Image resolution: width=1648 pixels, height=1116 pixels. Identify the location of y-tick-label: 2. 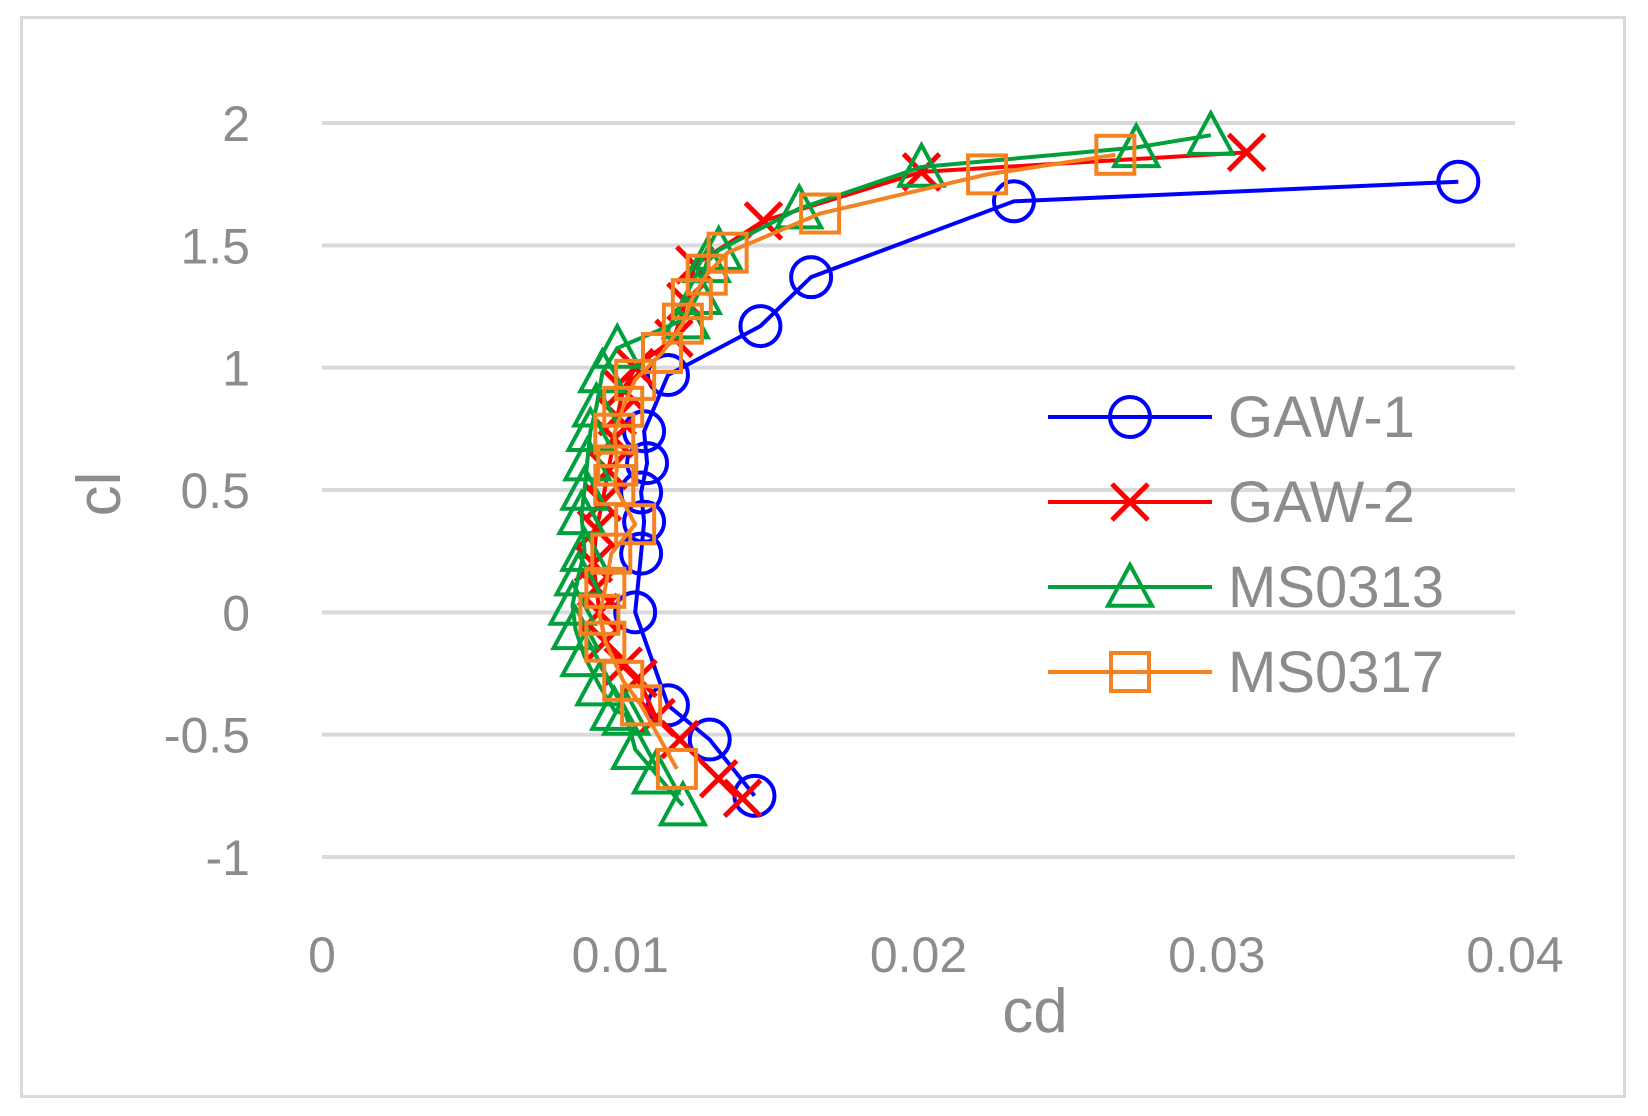
(236, 124).